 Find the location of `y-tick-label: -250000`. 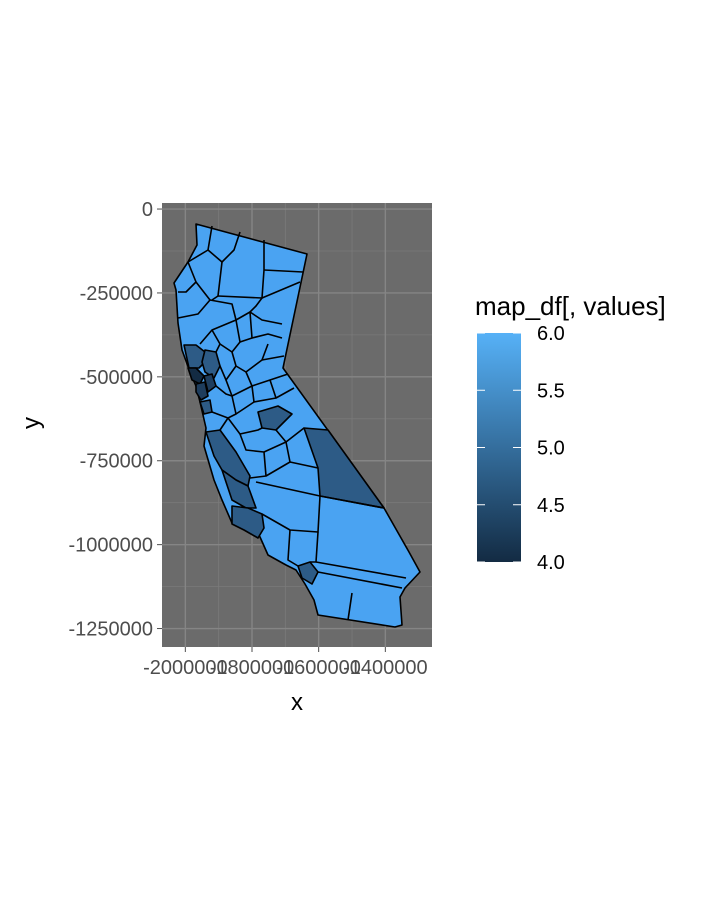

y-tick-label: -250000 is located at coordinates (116, 294).